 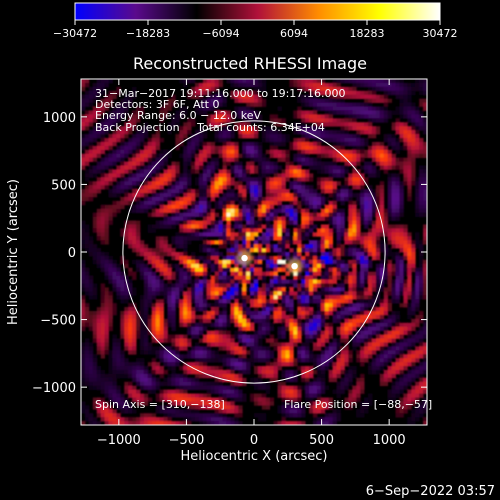 What do you see at coordinates (220, 93) in the screenshot?
I see `info-line-time: 31−Mar−2017 19:11:16.000 to 19:17:16.000` at bounding box center [220, 93].